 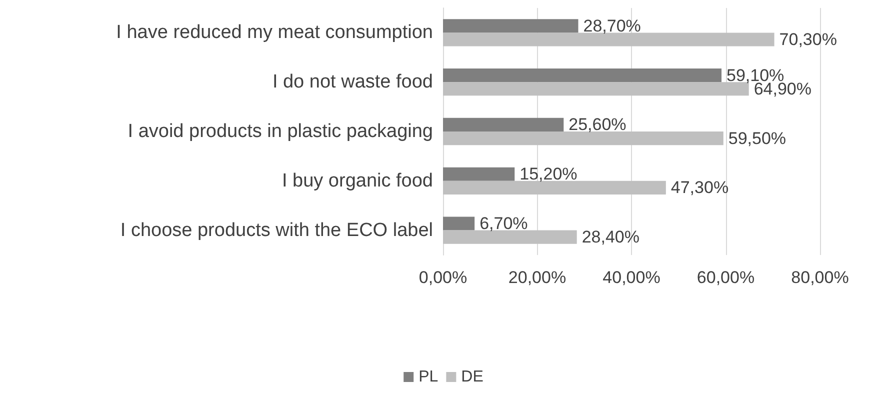 I want to click on x-tick-label: 0,00%, so click(x=443, y=277).